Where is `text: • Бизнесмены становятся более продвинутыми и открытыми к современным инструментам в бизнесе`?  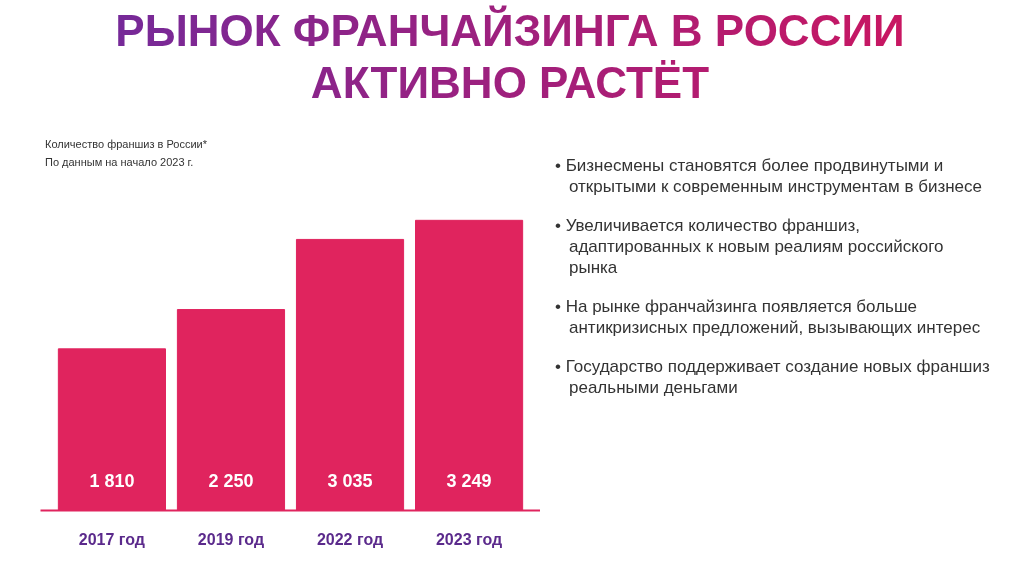 text: • Бизнесмены становятся более продвинутыми и открытыми к современным инструментам в бизнесе is located at coordinates (769, 176).